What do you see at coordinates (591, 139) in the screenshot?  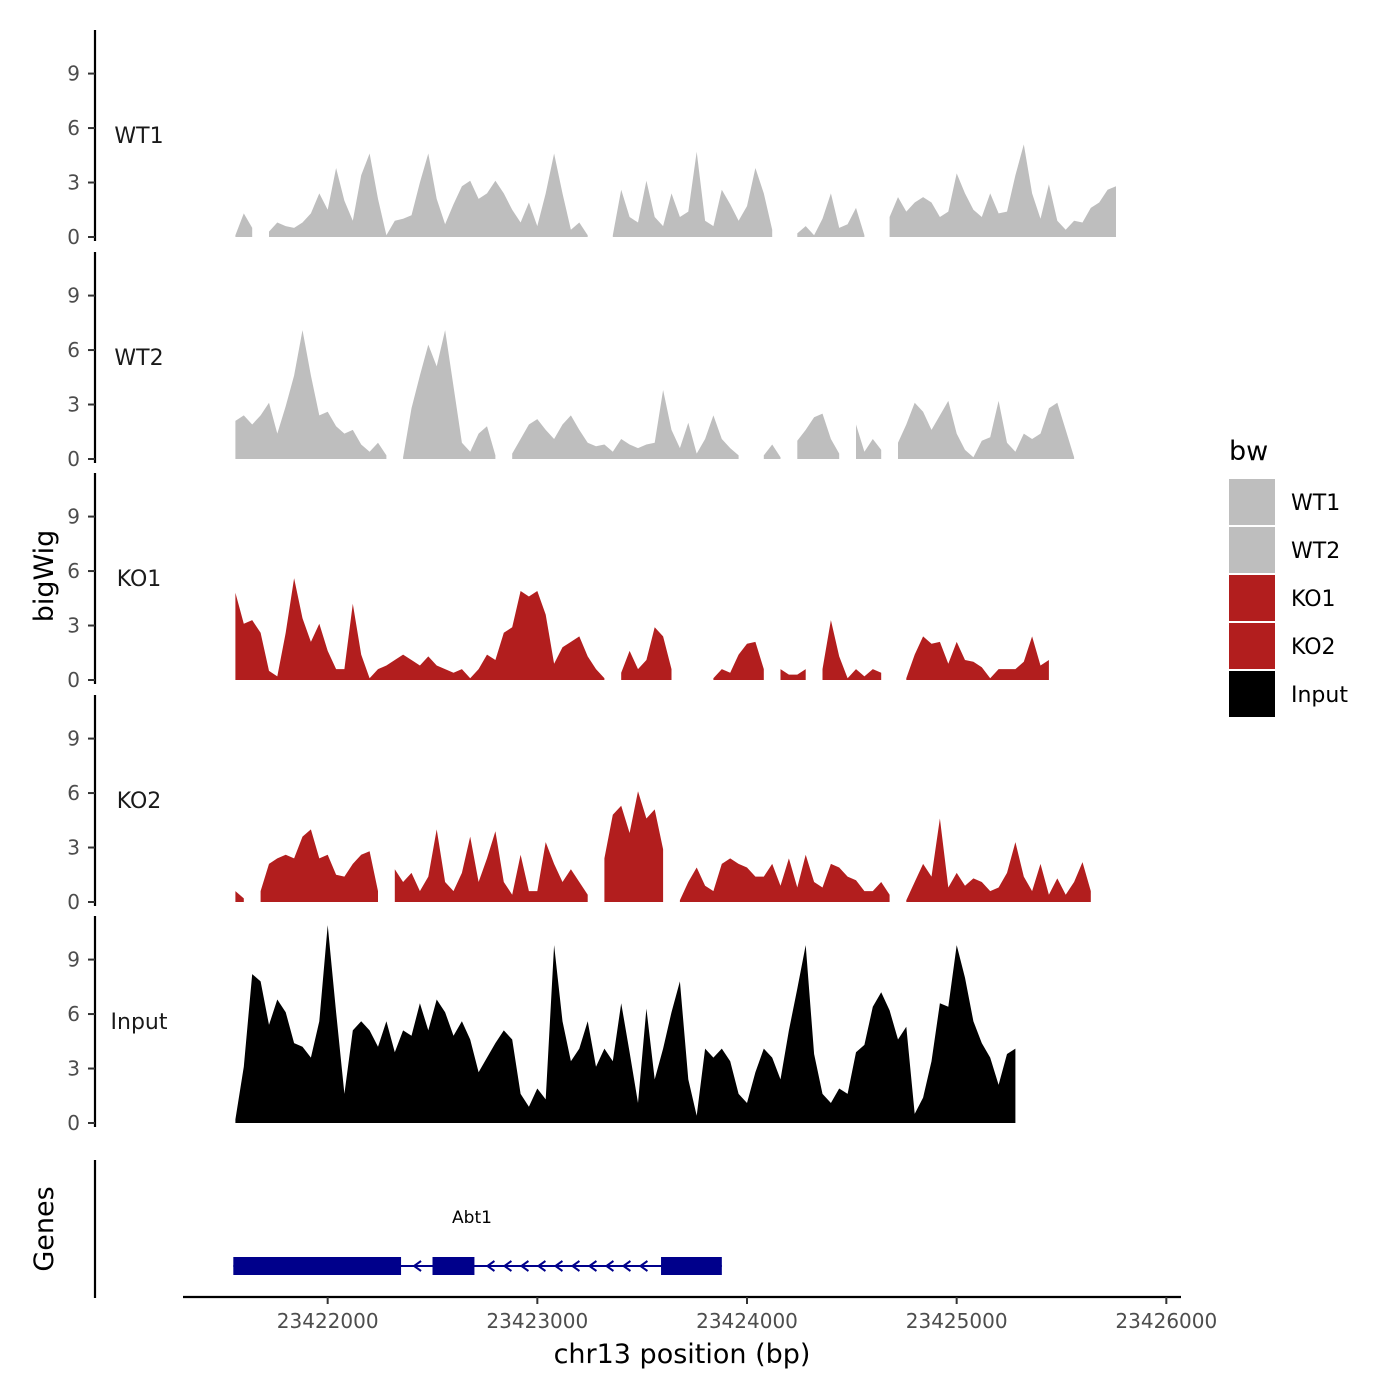 I see `track-panel-wt1: 0 3 6 9 WT1` at bounding box center [591, 139].